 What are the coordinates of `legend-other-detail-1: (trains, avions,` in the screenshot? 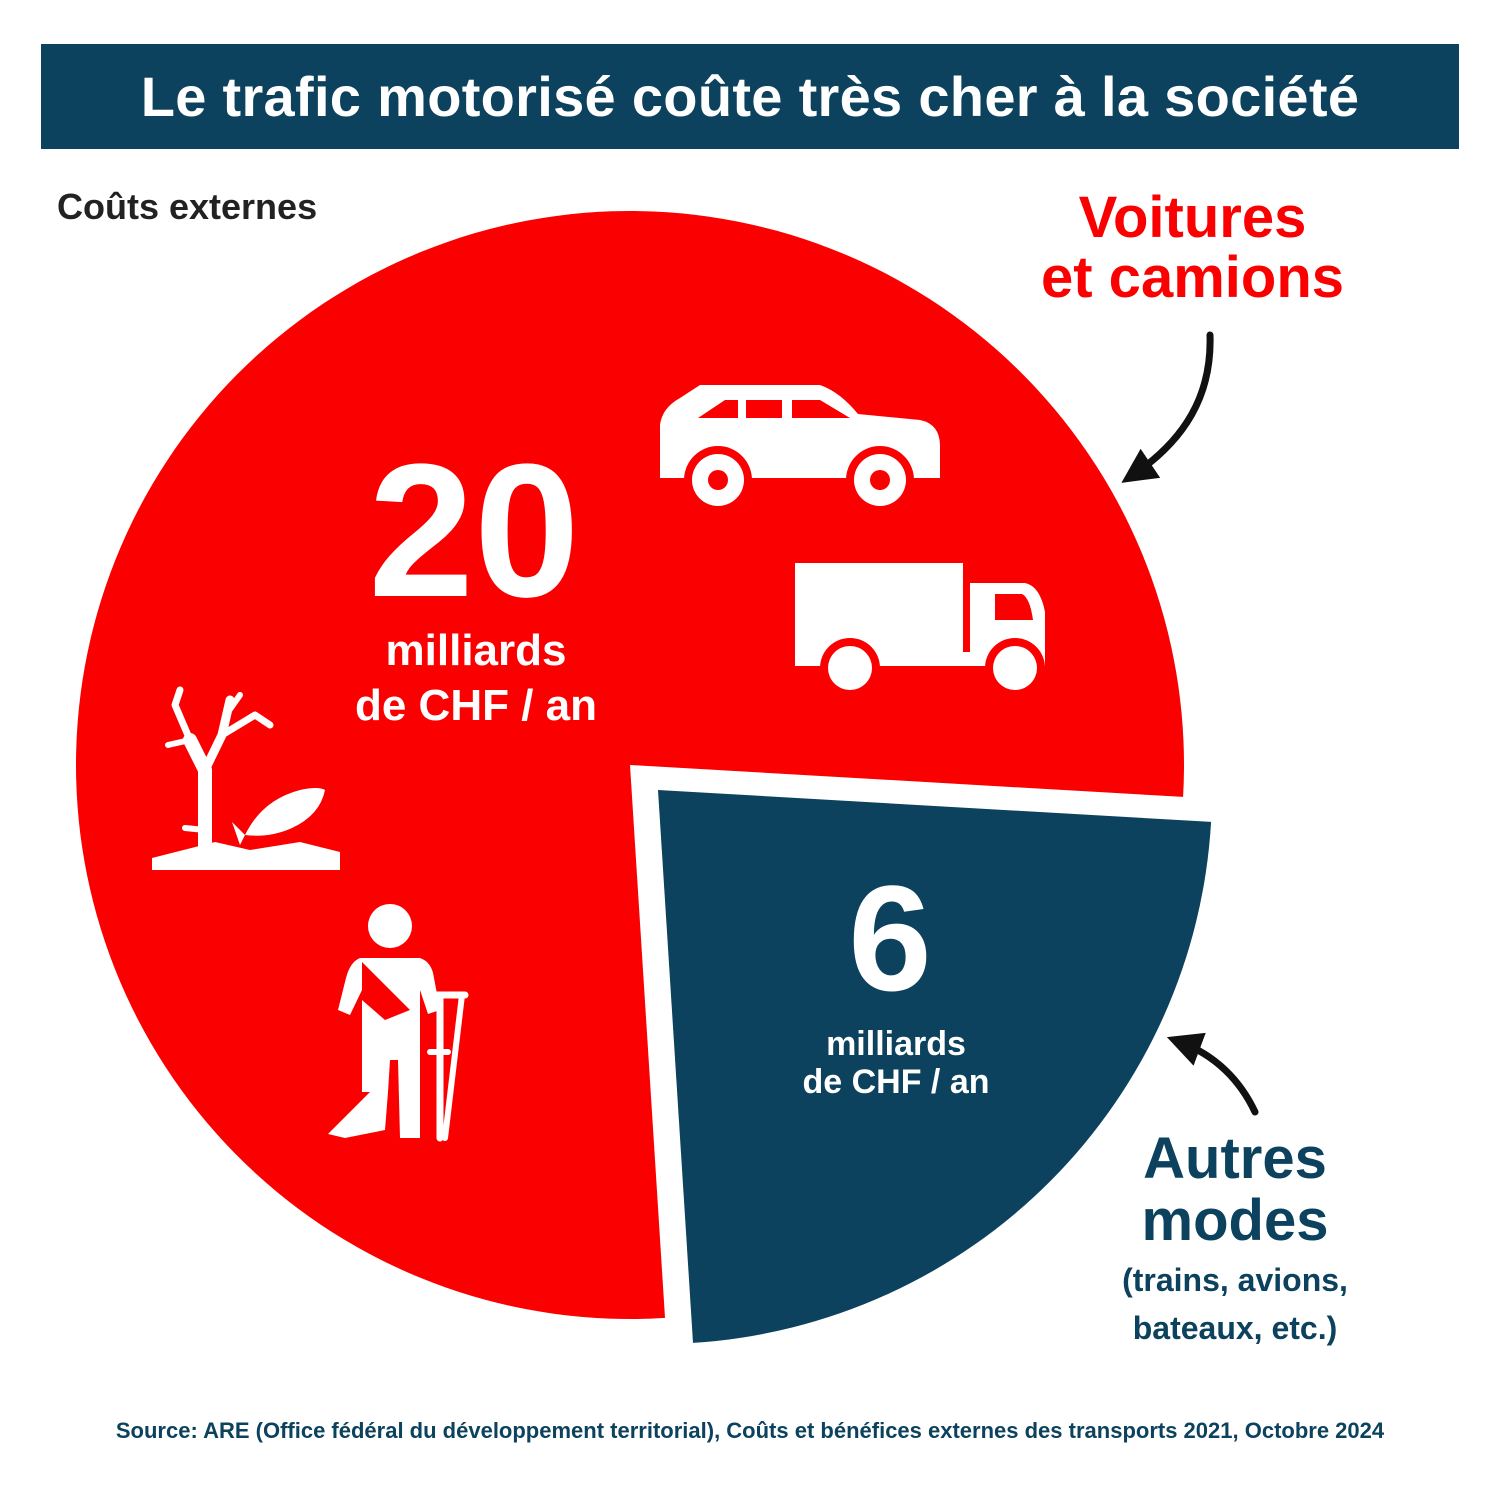 It's located at (1235, 1280).